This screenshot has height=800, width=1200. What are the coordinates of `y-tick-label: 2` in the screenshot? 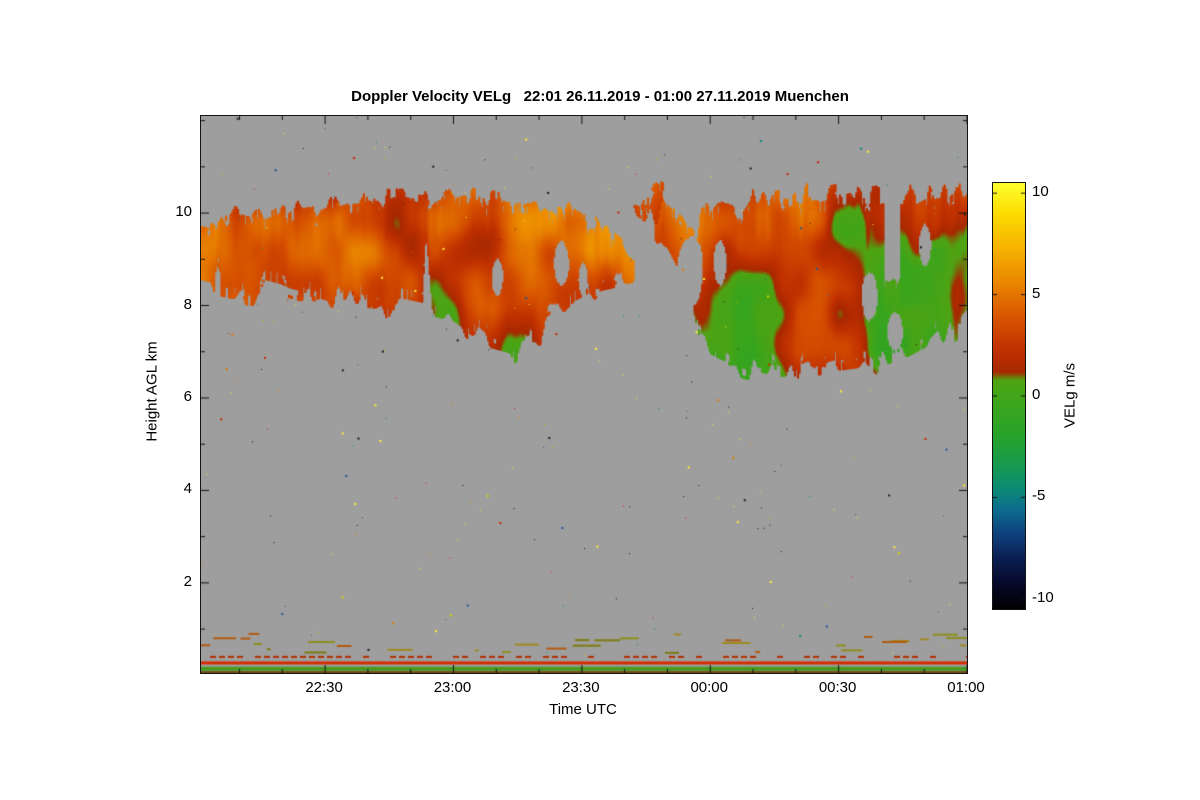 It's located at (187, 581).